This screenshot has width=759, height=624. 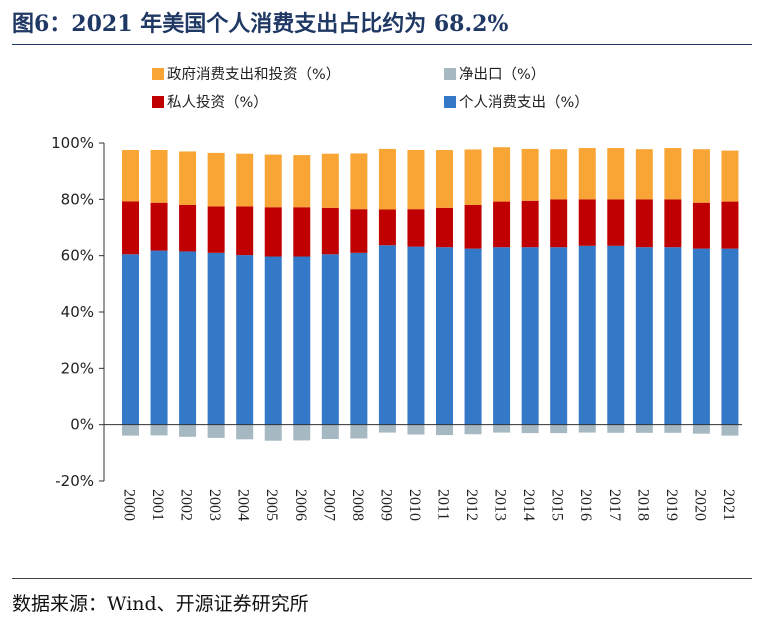 What do you see at coordinates (382, 44) in the screenshot?
I see `title-rule` at bounding box center [382, 44].